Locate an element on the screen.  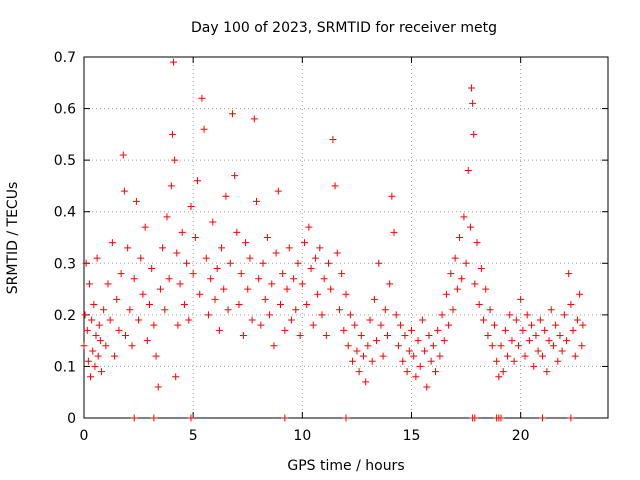
y-tick-label: 0.6 is located at coordinates (65, 110).